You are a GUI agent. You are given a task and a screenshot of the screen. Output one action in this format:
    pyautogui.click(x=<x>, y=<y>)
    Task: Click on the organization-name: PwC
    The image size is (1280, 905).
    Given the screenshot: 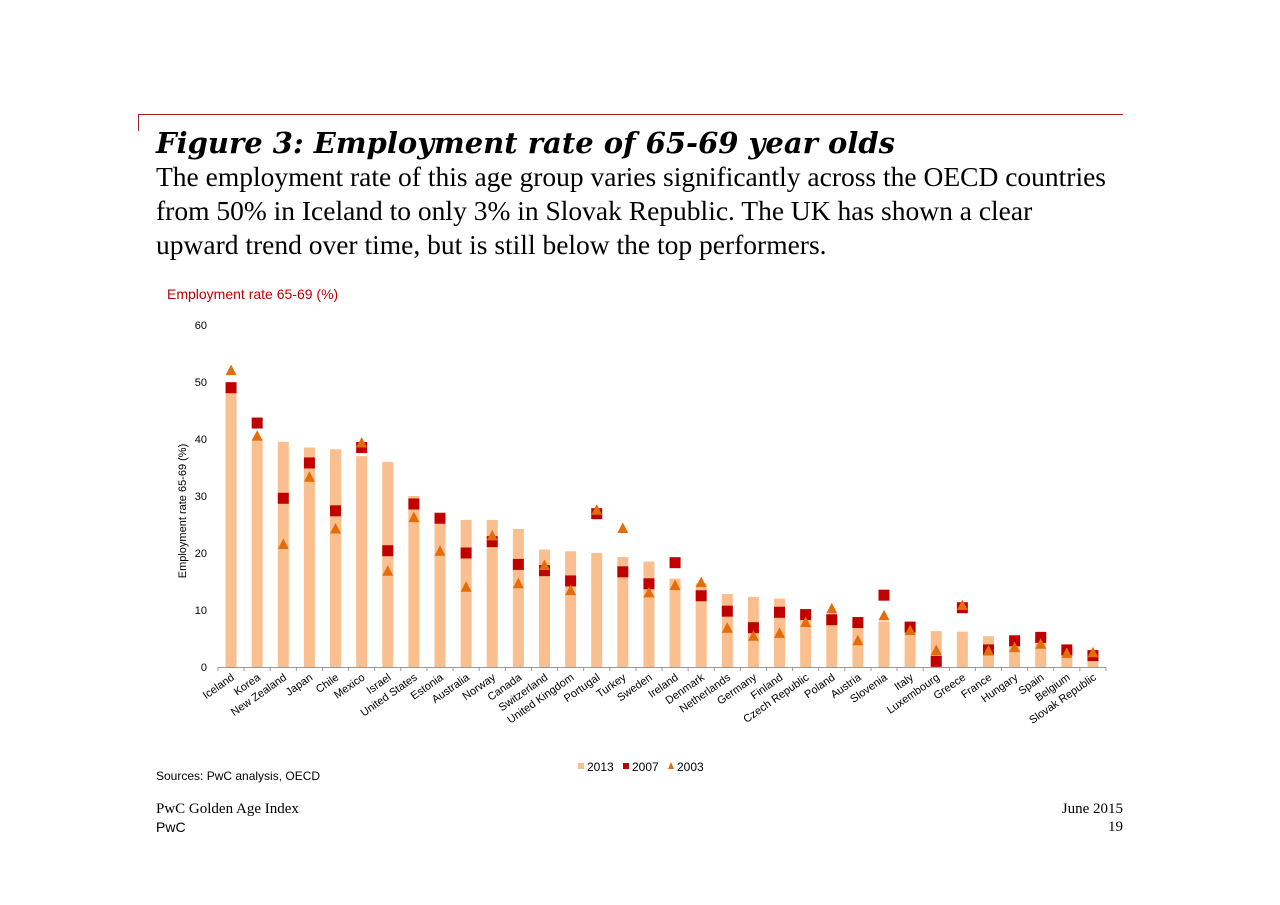 What is the action you would take?
    pyautogui.click(x=171, y=827)
    